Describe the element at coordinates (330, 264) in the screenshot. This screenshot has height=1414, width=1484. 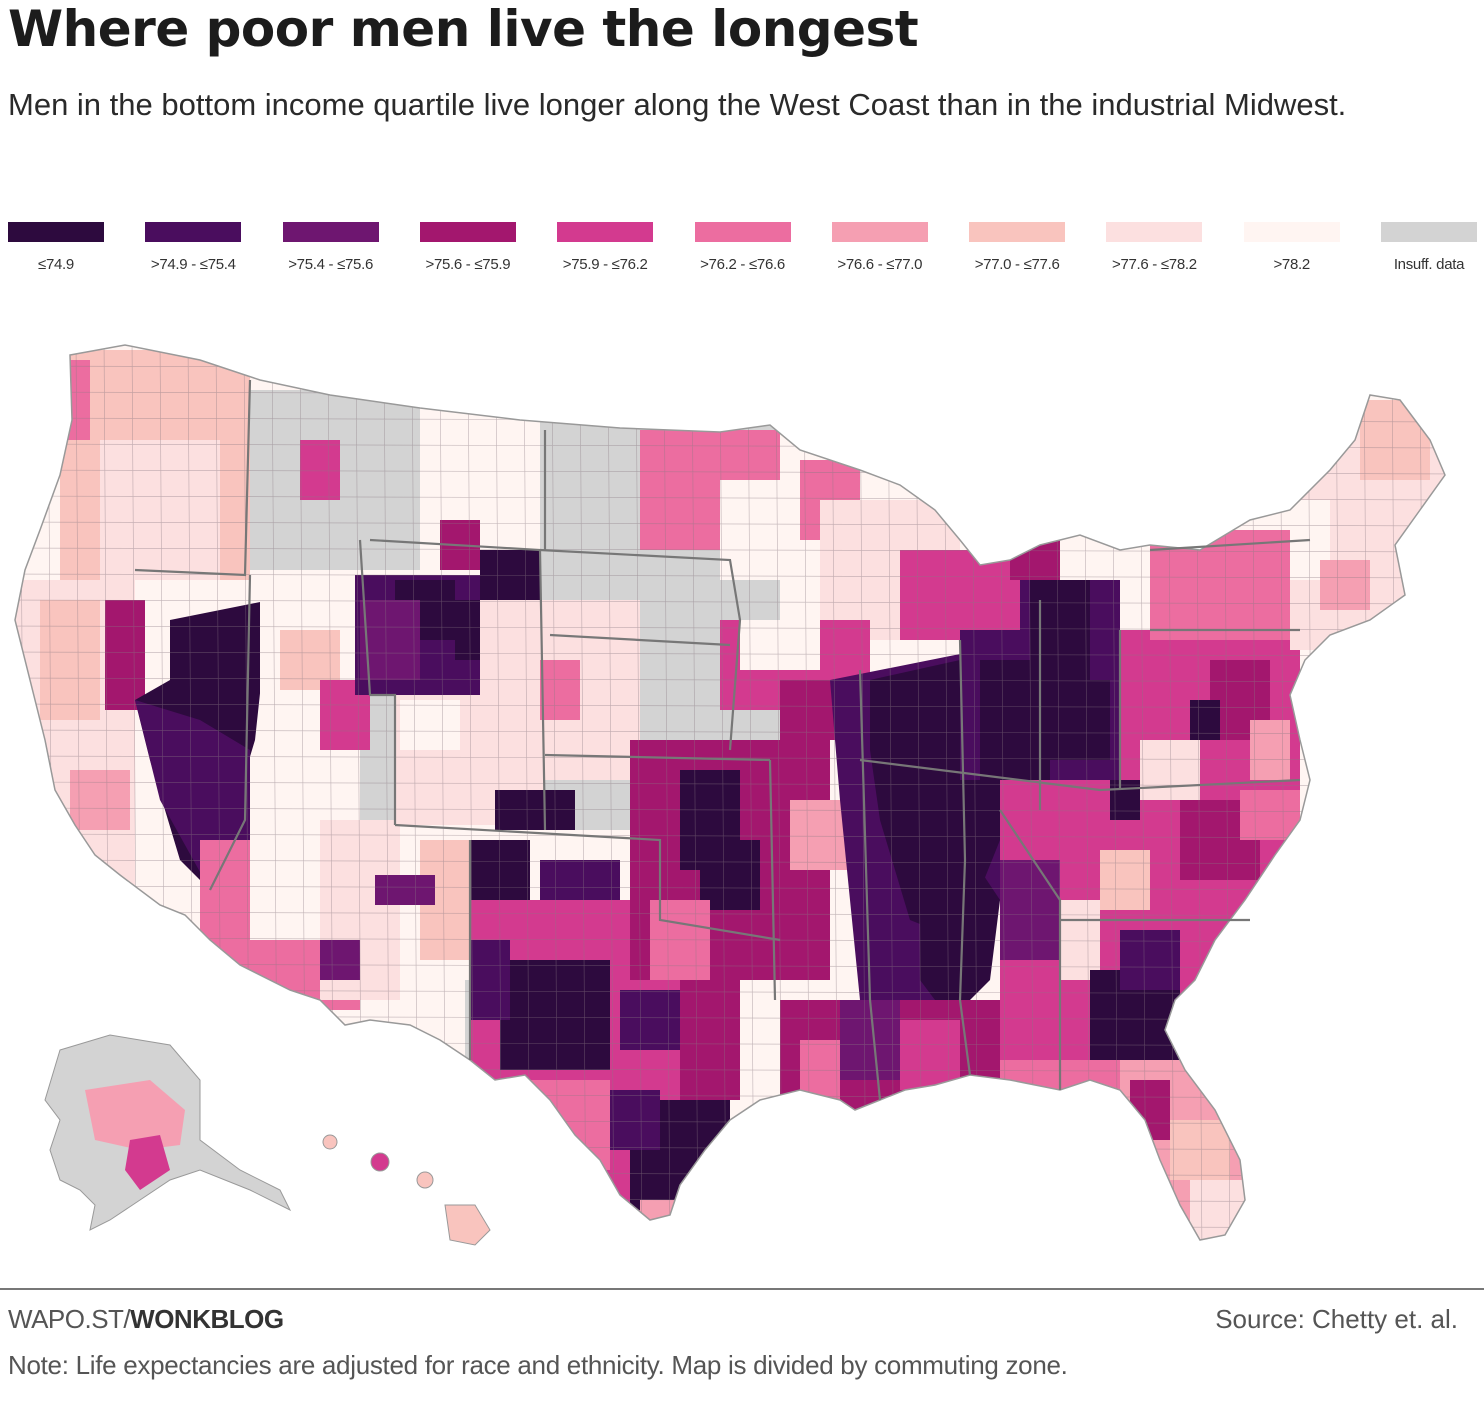
I see `legend-label: >75.4 - ≤75.6` at that location.